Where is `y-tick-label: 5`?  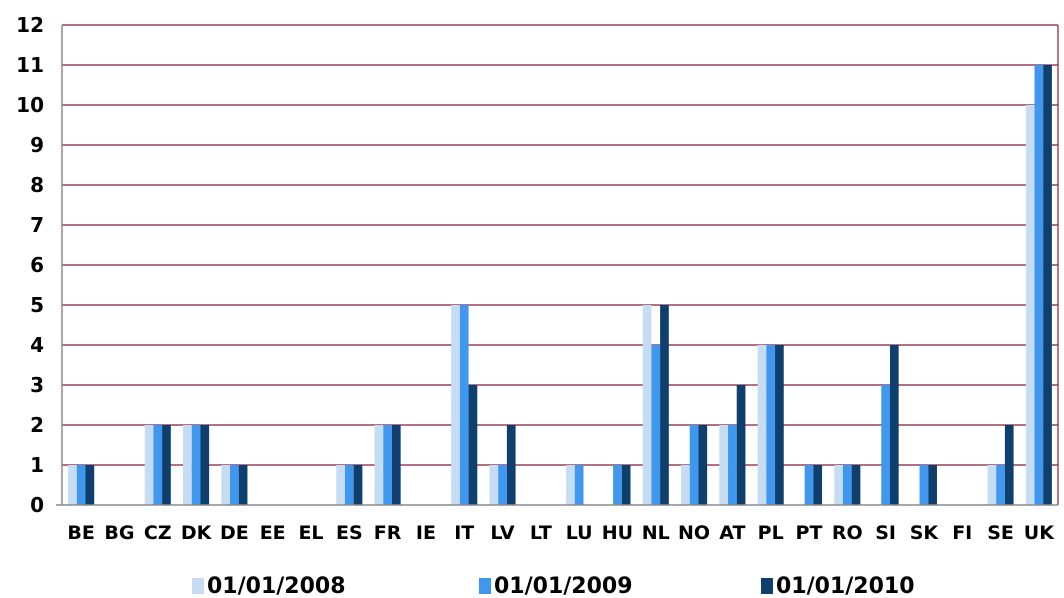
y-tick-label: 5 is located at coordinates (37, 305).